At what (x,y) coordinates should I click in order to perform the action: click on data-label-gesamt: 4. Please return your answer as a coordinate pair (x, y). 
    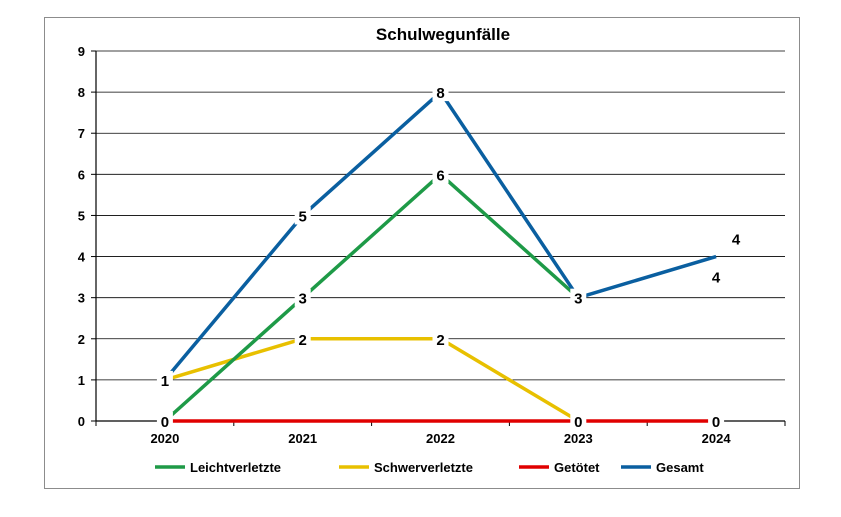
    Looking at the image, I should click on (736, 240).